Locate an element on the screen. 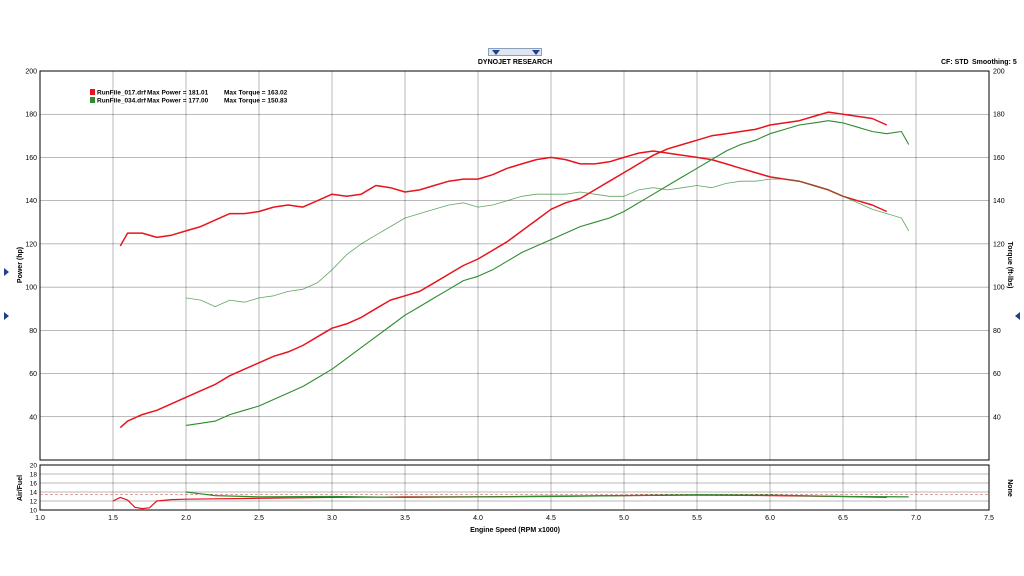 The image size is (1024, 576). rpm-tick-label: 1.0 is located at coordinates (40, 518).